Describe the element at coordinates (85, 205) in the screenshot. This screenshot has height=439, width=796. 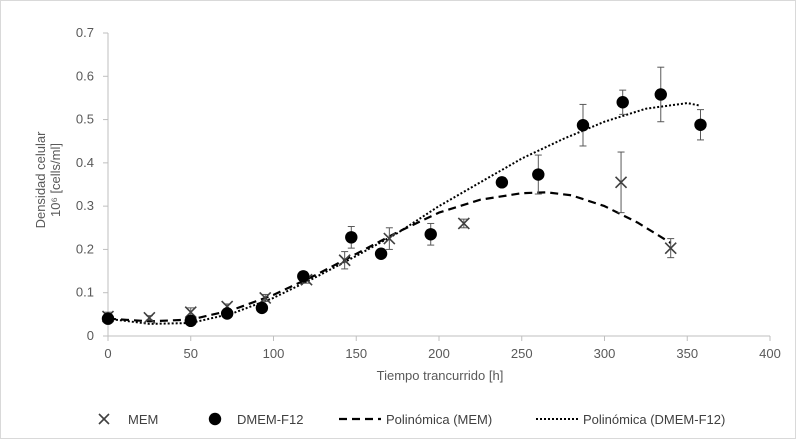
I see `y-tick-label: 0.3` at that location.